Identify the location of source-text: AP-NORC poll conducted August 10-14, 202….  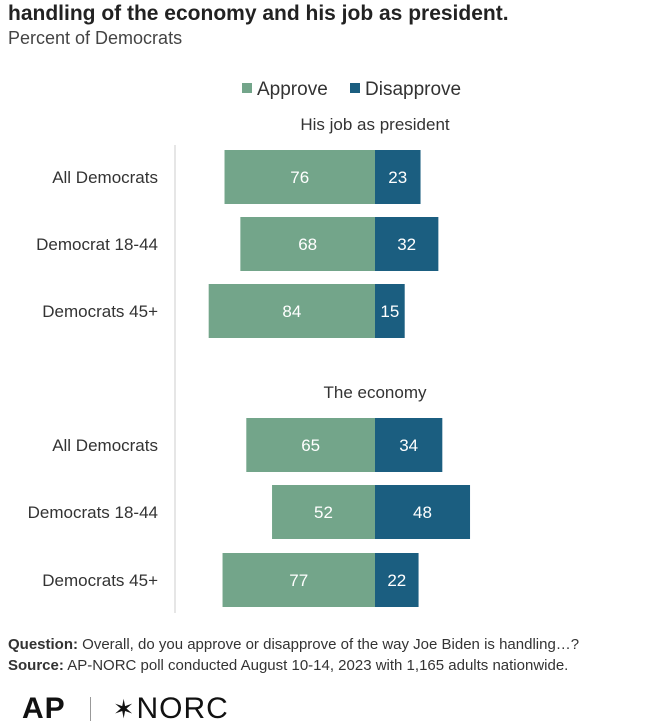
(316, 665).